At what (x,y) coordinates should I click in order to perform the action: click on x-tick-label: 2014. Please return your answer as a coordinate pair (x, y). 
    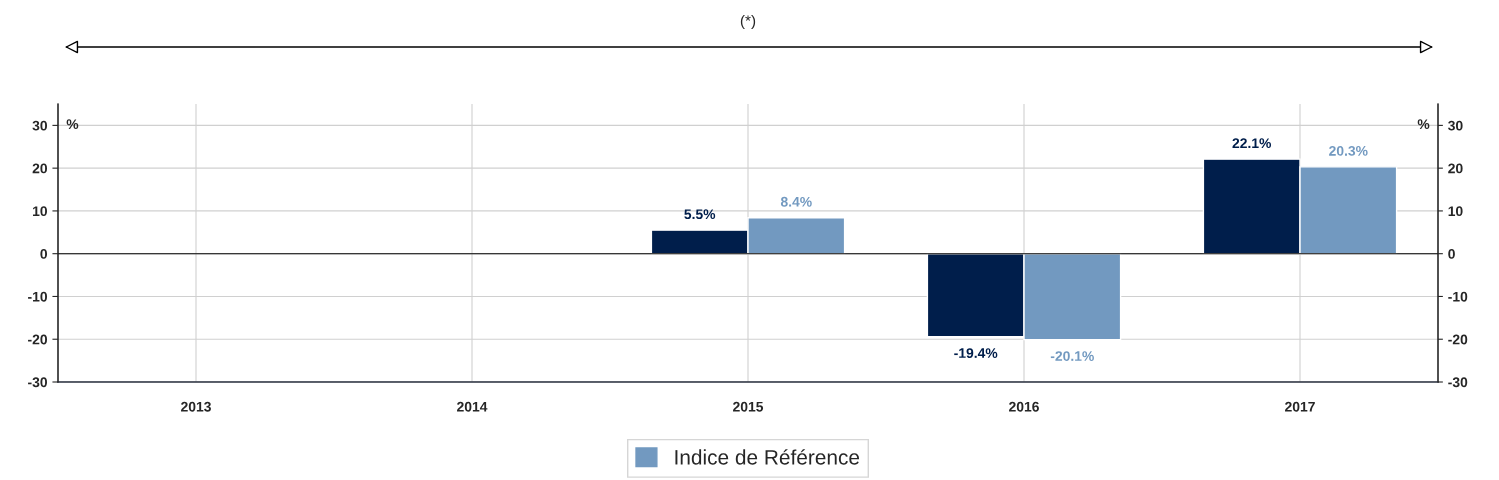
    Looking at the image, I should click on (472, 406).